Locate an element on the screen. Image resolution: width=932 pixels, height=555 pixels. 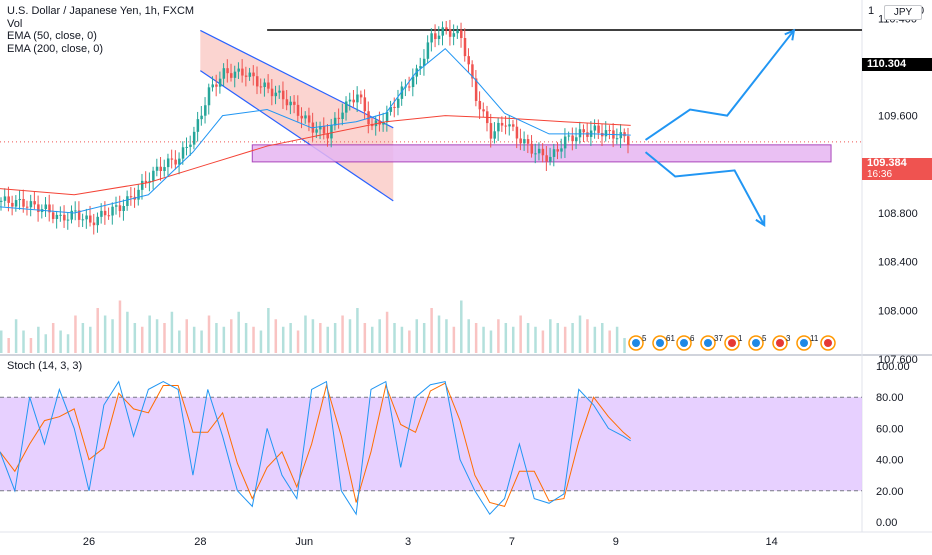
economic-event-badge: 3 is located at coordinates (781, 342).